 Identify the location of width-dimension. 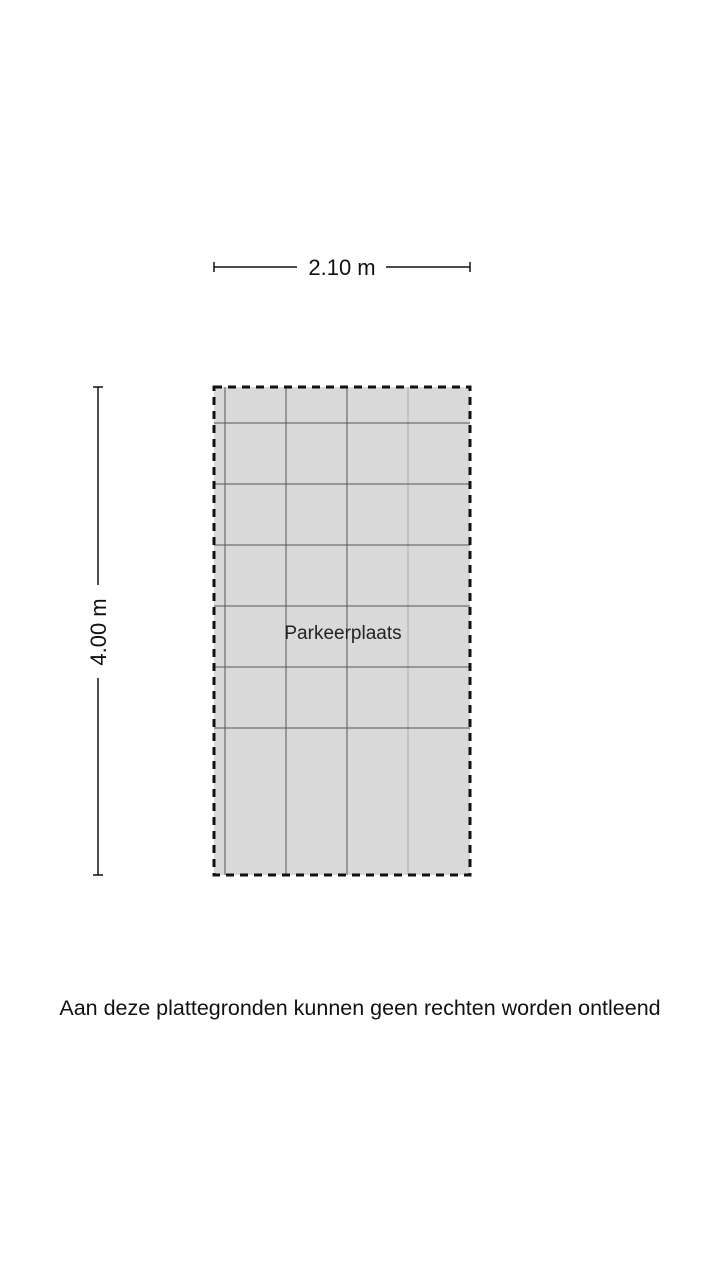
(342, 267).